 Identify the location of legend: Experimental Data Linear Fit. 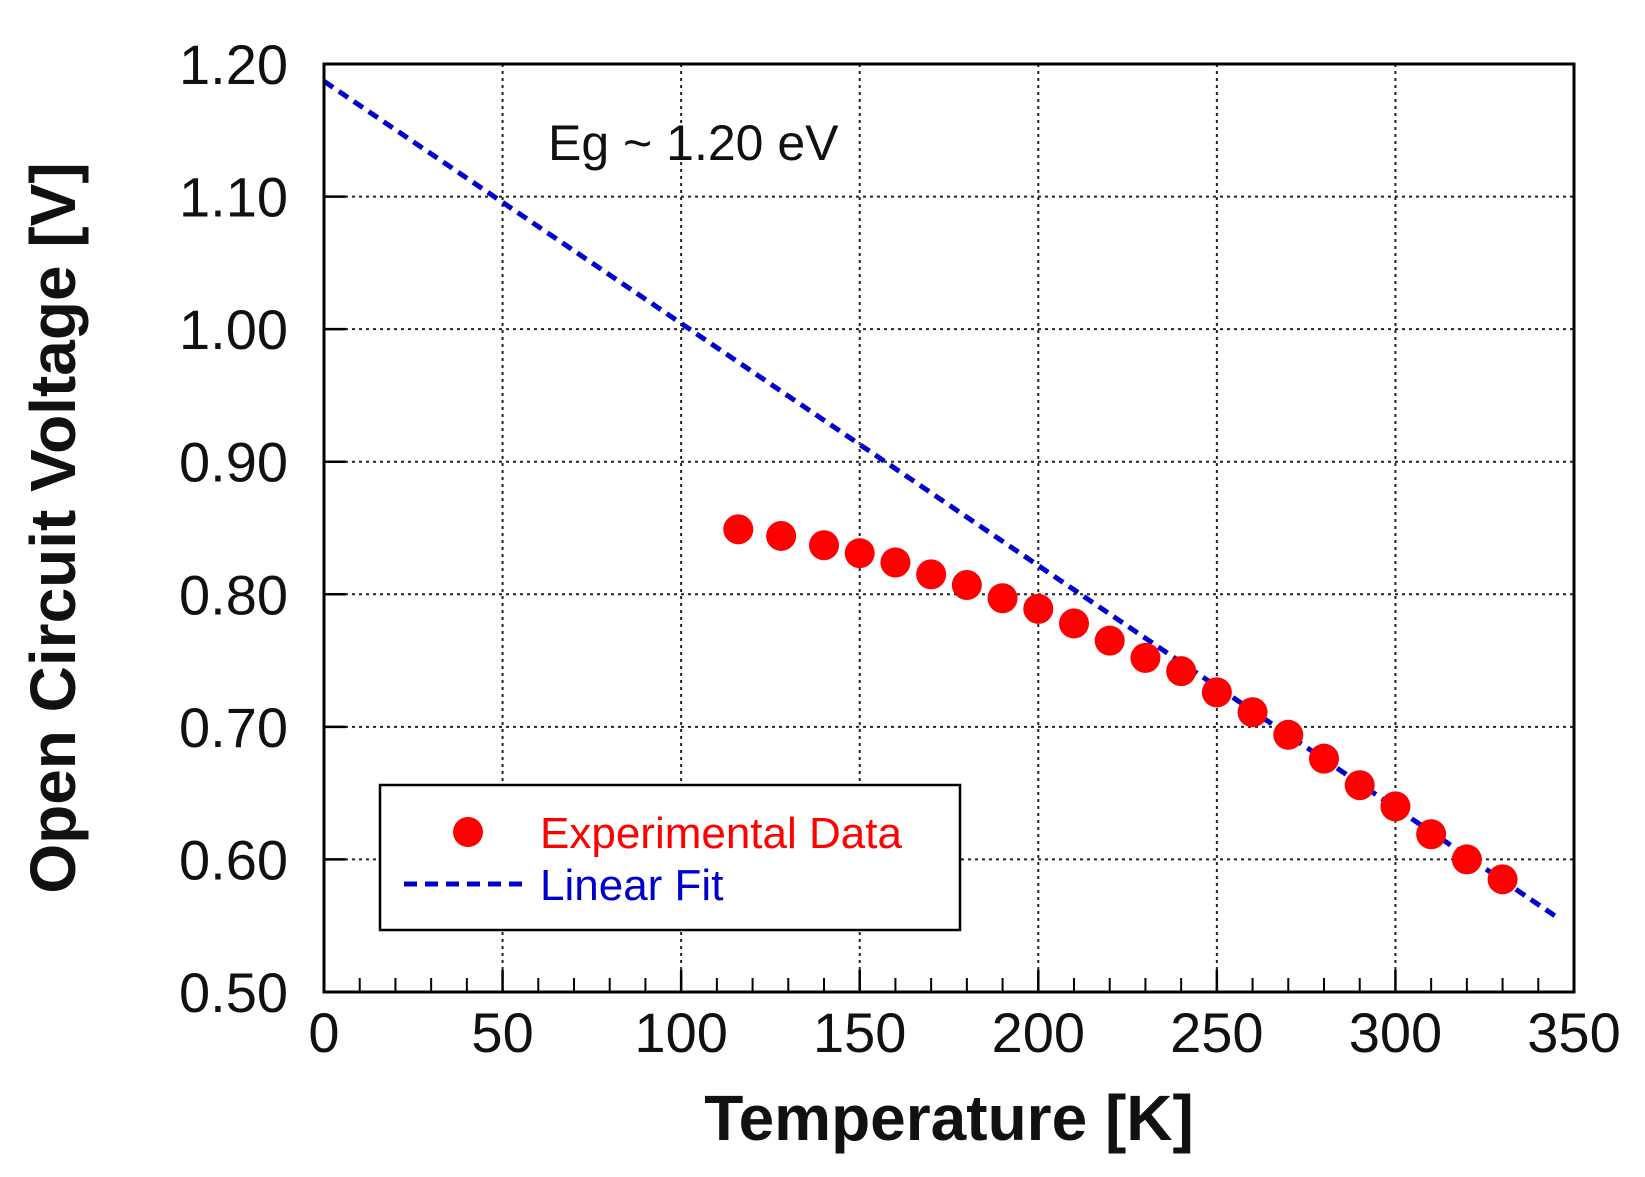
(670, 857).